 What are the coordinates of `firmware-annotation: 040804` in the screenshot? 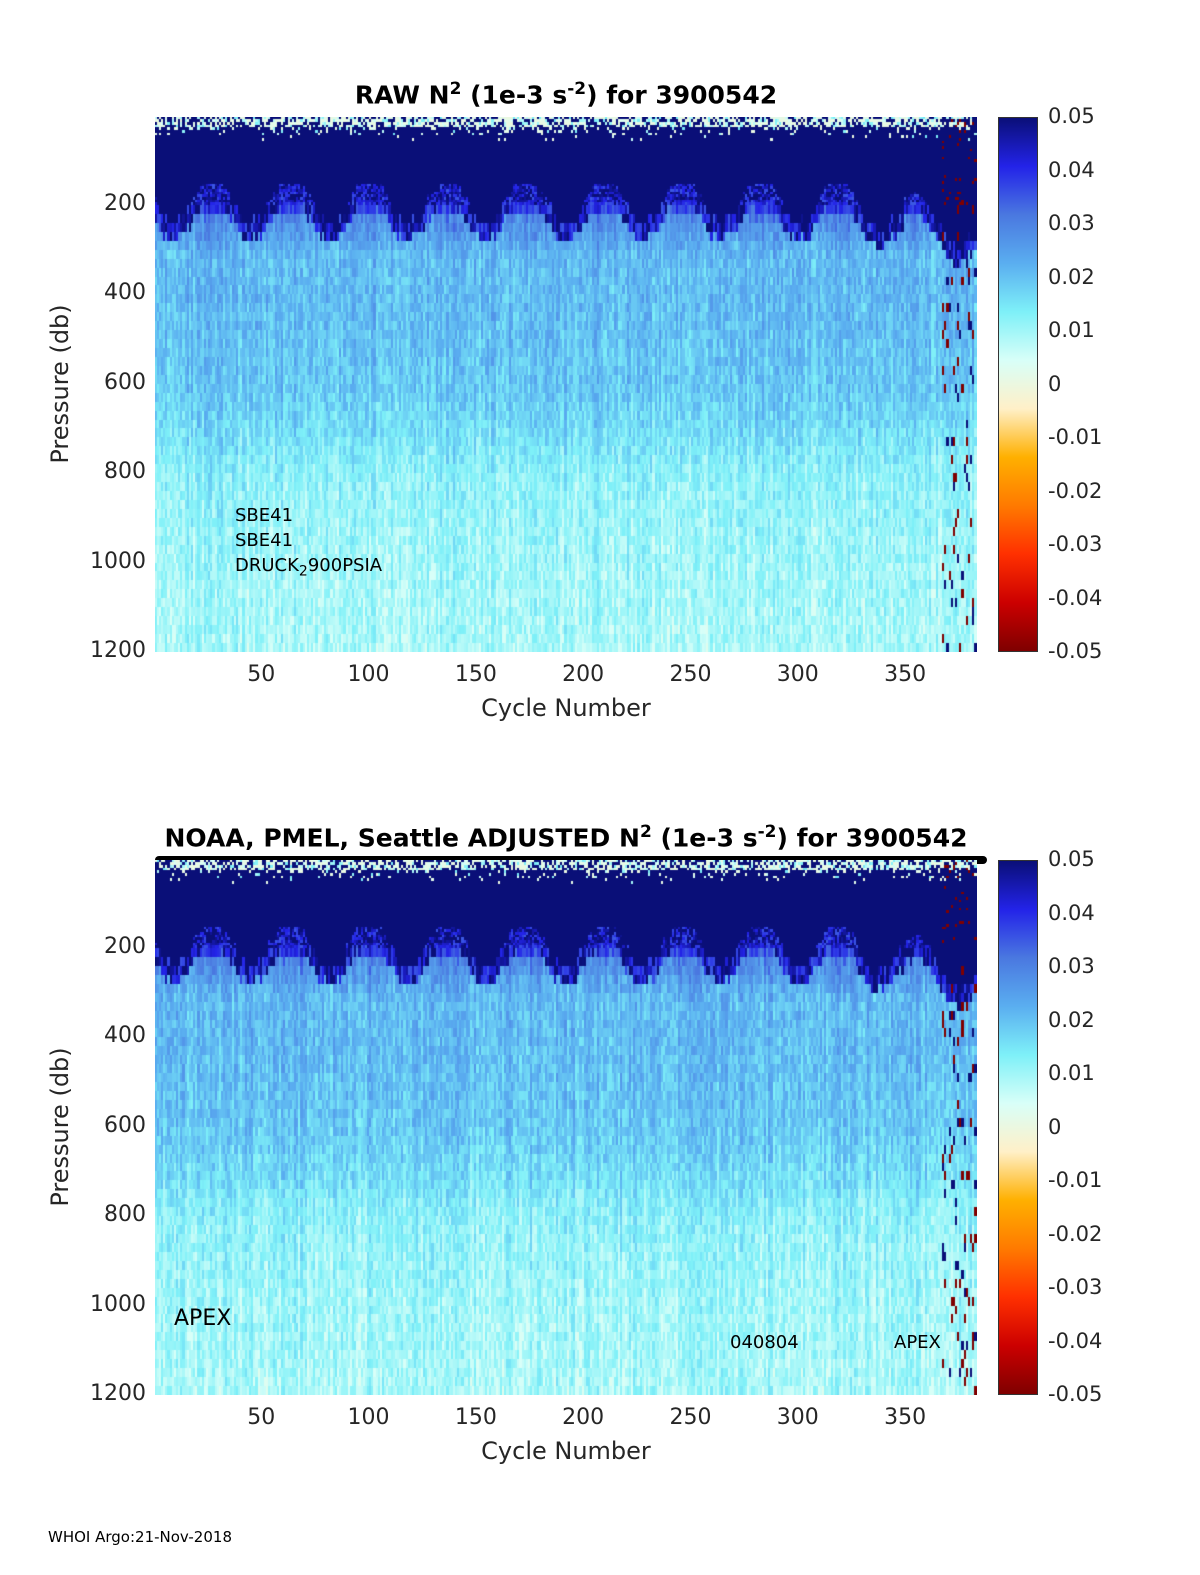 It's located at (764, 1342).